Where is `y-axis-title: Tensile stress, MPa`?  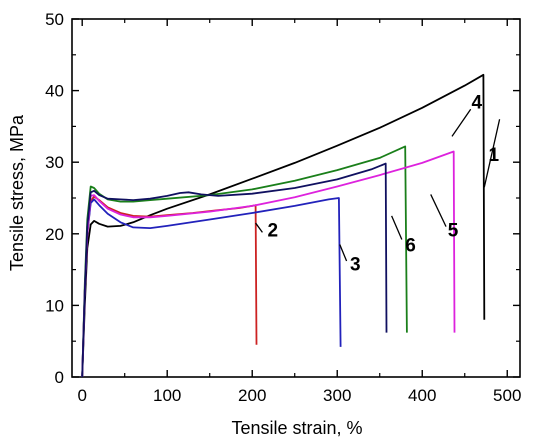 y-axis-title: Tensile stress, MPa is located at coordinates (17, 192).